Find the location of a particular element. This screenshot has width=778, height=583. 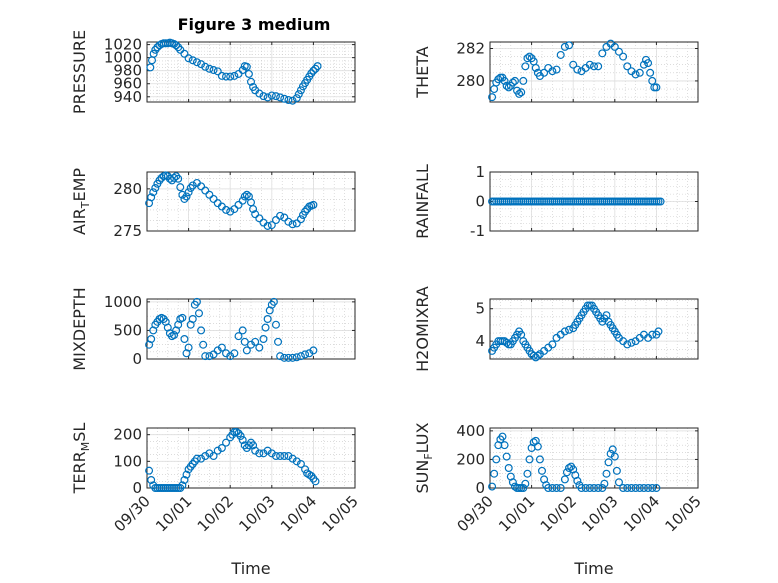

y-tick-label: 100 is located at coordinates (127, 461).